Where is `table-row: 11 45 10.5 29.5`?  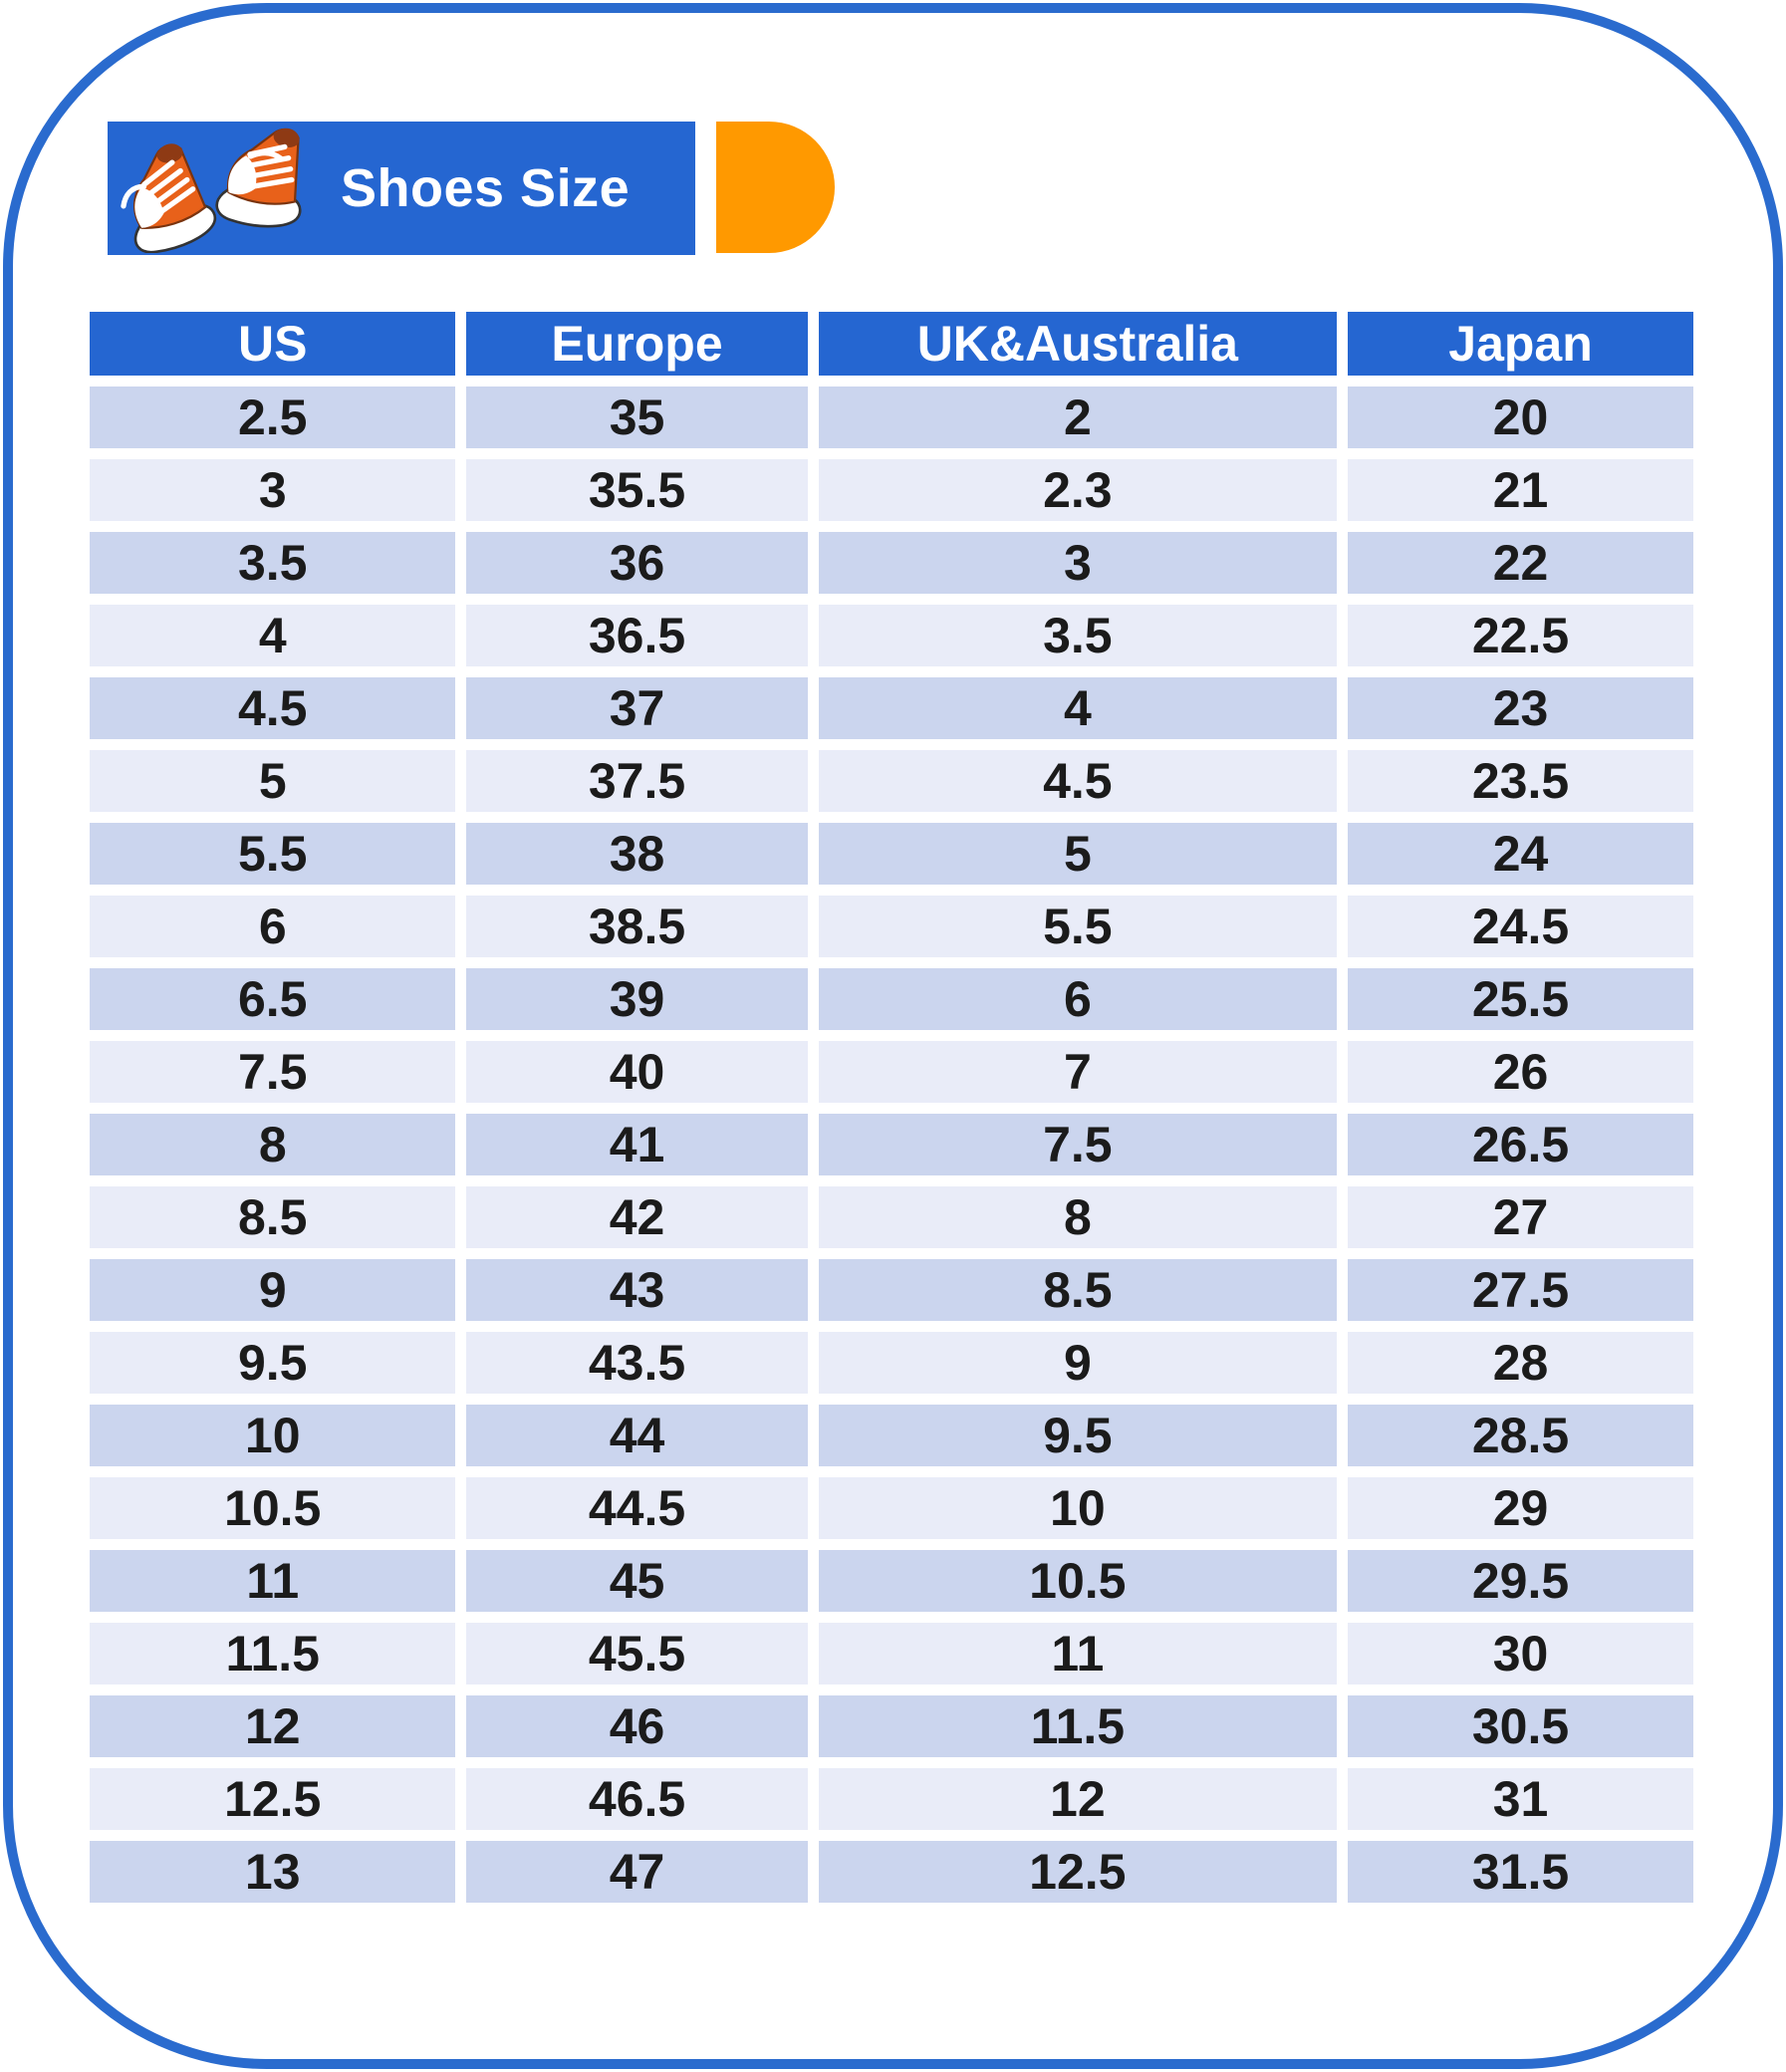 table-row: 11 45 10.5 29.5 is located at coordinates (891, 1581).